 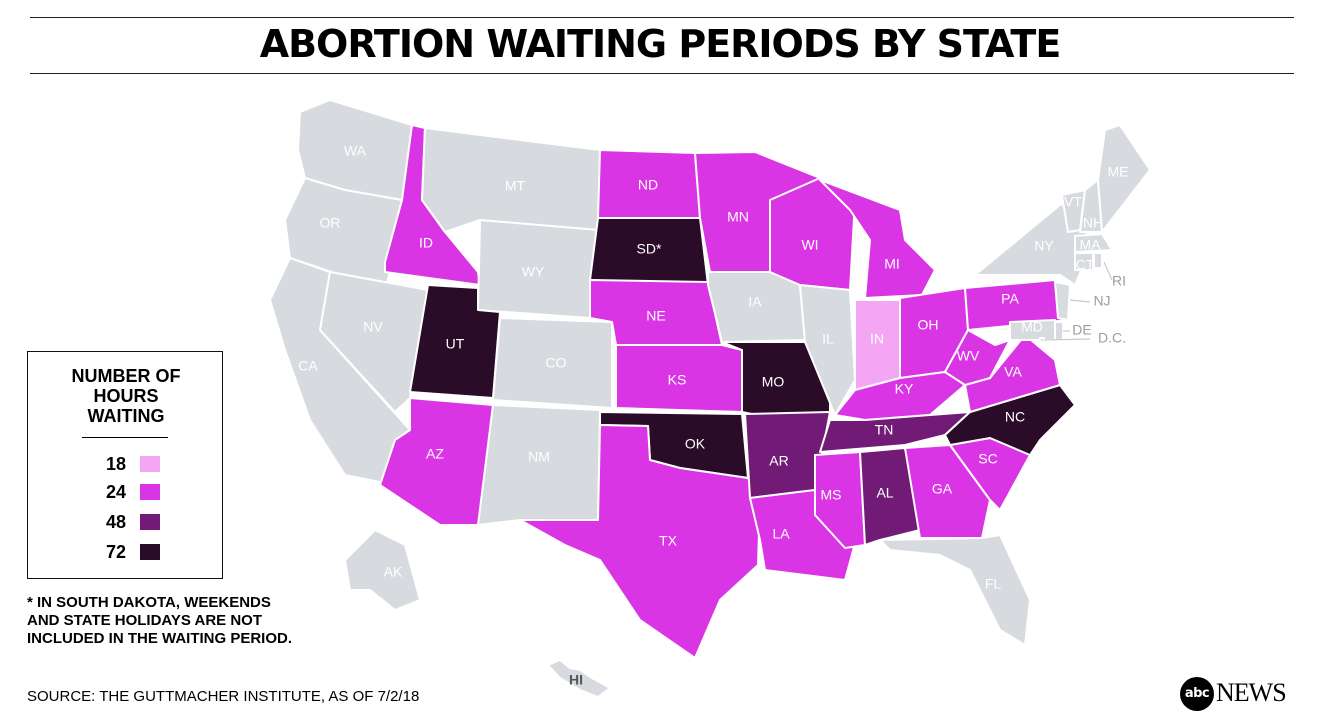 What do you see at coordinates (662, 17) in the screenshot?
I see `top-rule` at bounding box center [662, 17].